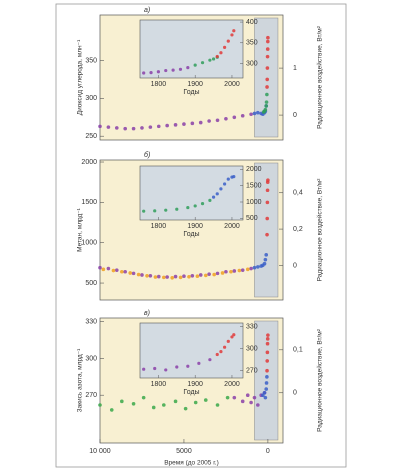 Image resolution: width=414 pixels, height=473 pixels. Describe the element at coordinates (191, 234) in the screenshot. I see `inset-x-axis-label: Годы` at that location.